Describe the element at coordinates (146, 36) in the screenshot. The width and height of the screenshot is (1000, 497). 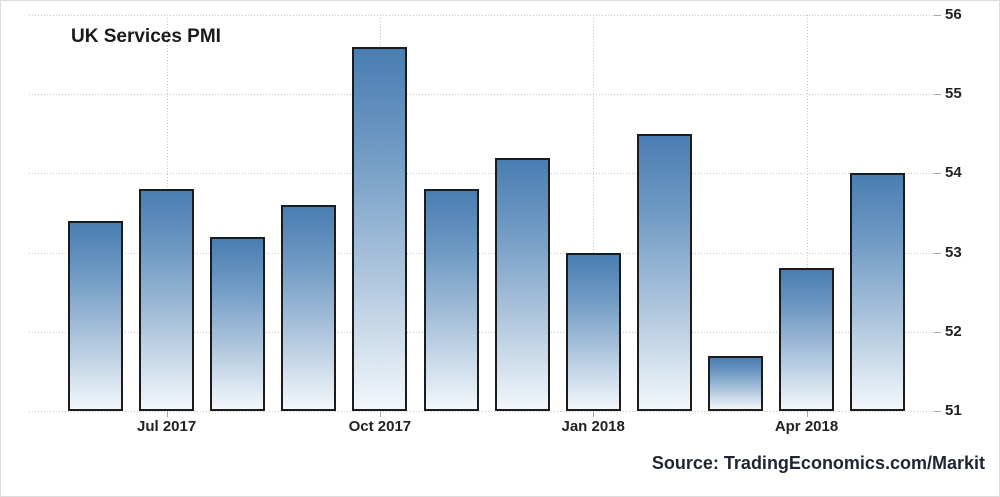
I see `chart-title: UK Services PMI` at that location.